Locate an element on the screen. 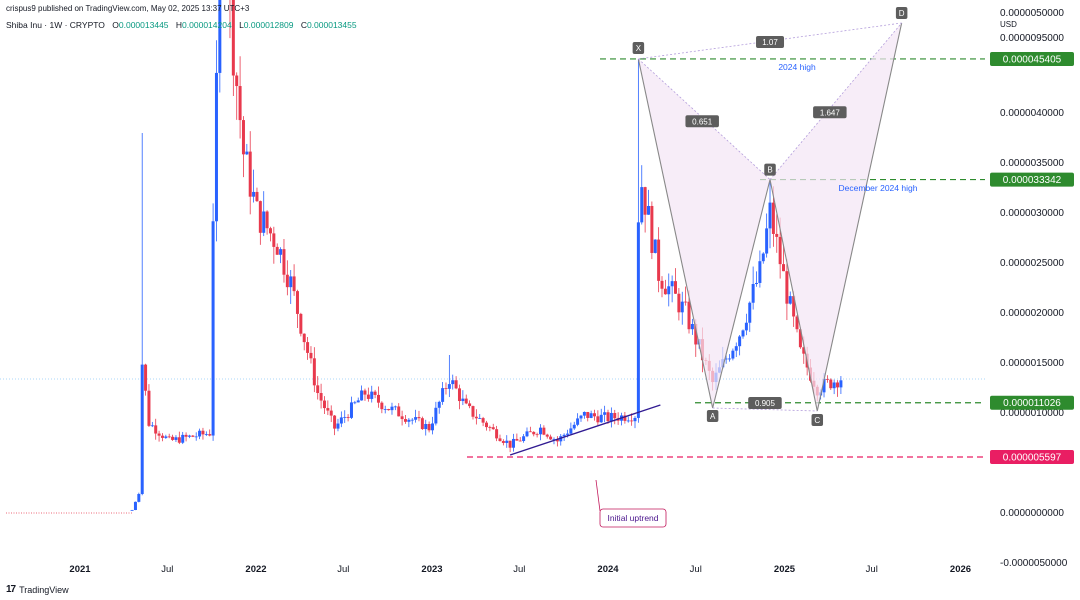 The width and height of the screenshot is (1080, 600). tradingview-footer: 17 TradingView is located at coordinates (37, 589).